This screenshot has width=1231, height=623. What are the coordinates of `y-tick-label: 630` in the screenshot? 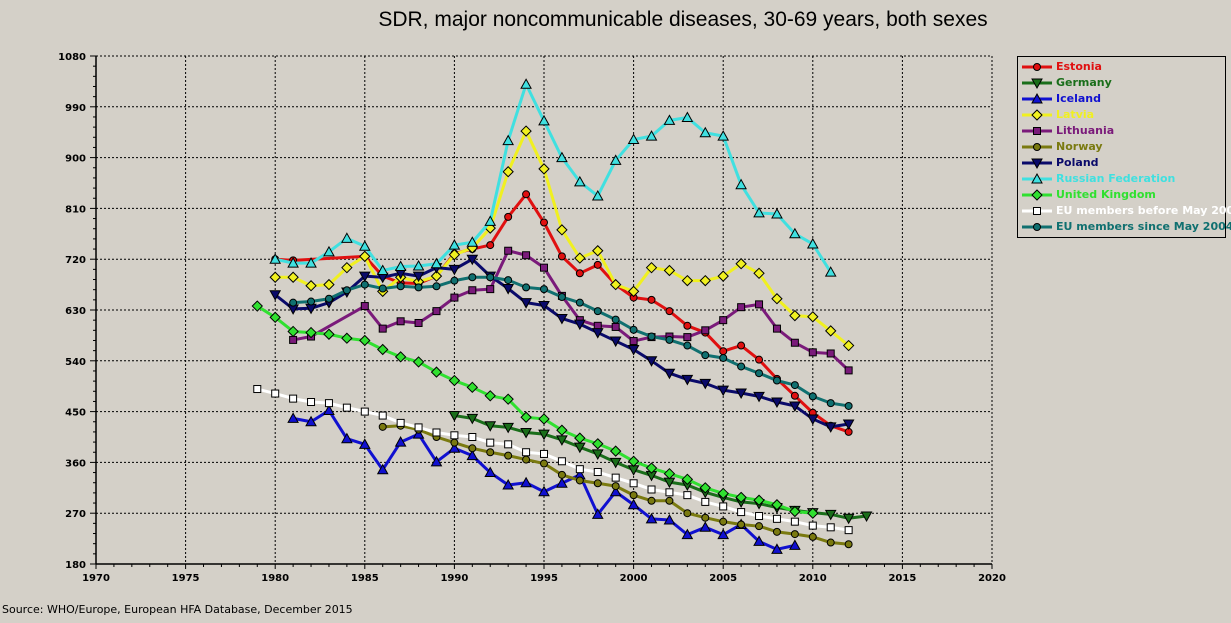 It's located at (75, 311).